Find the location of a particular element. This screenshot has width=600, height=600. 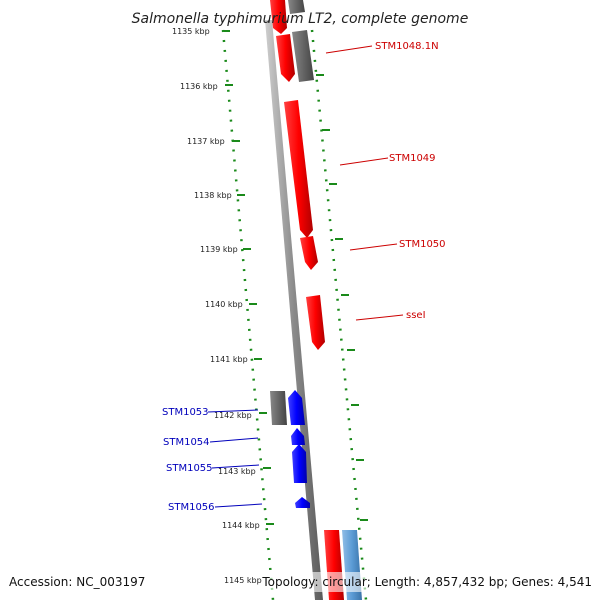

tick-label: 1140 kbp is located at coordinates (224, 304).